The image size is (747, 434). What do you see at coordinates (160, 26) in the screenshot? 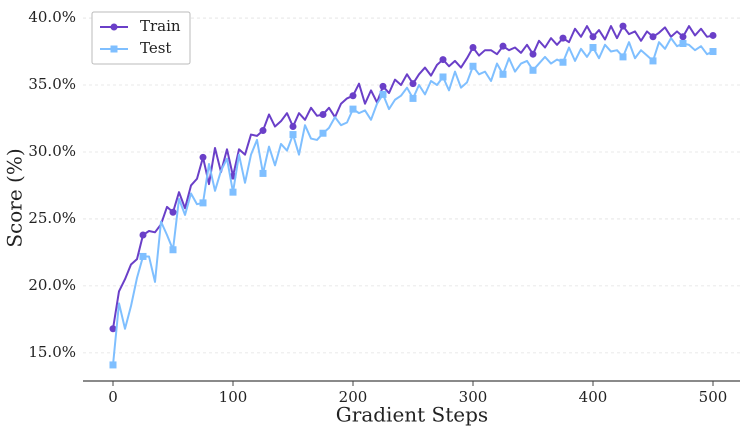
I see `legend-label: Train` at bounding box center [160, 26].